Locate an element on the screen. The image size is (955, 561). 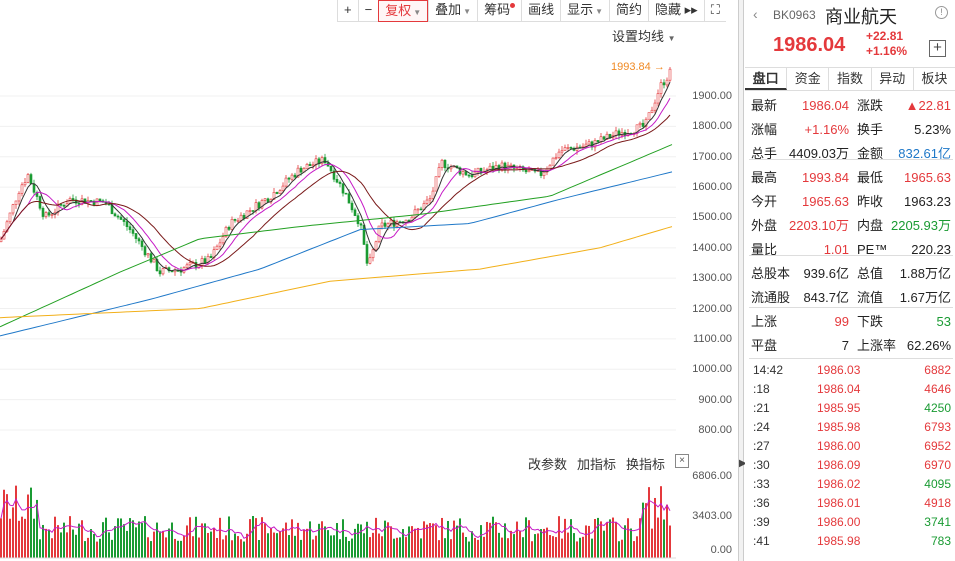
stat-label: 最新 is located at coordinates (764, 105).